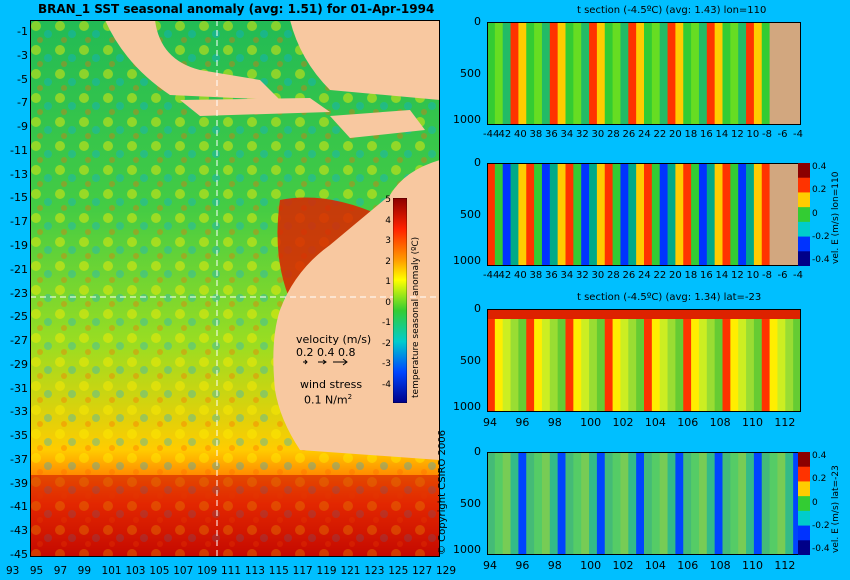 The height and width of the screenshot is (580, 850). I want to click on panel-plot-t-section-lon, so click(644, 73).